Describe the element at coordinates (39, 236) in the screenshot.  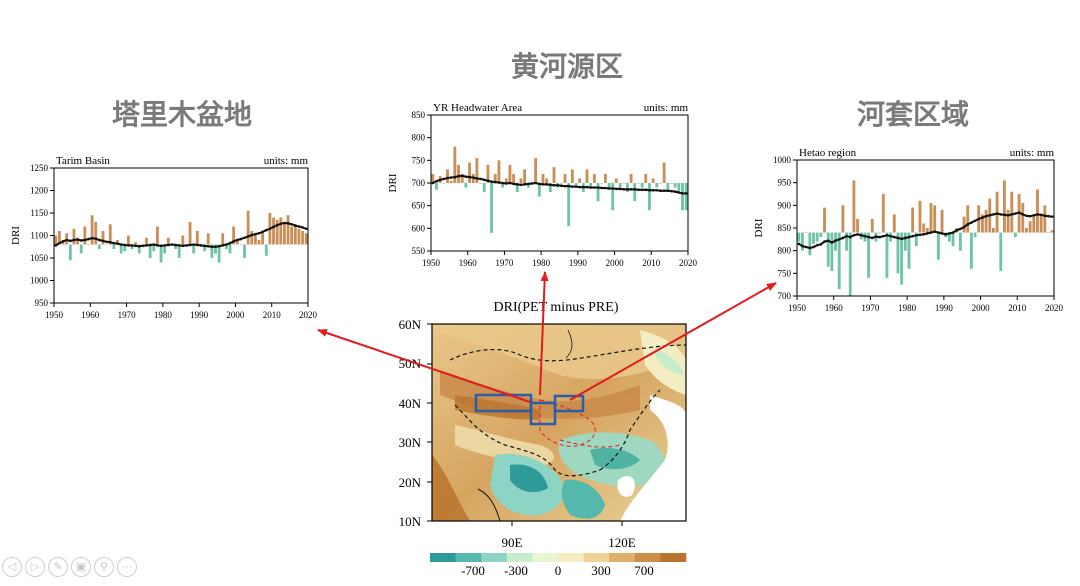
I see `y-tick-label: 1100` at that location.